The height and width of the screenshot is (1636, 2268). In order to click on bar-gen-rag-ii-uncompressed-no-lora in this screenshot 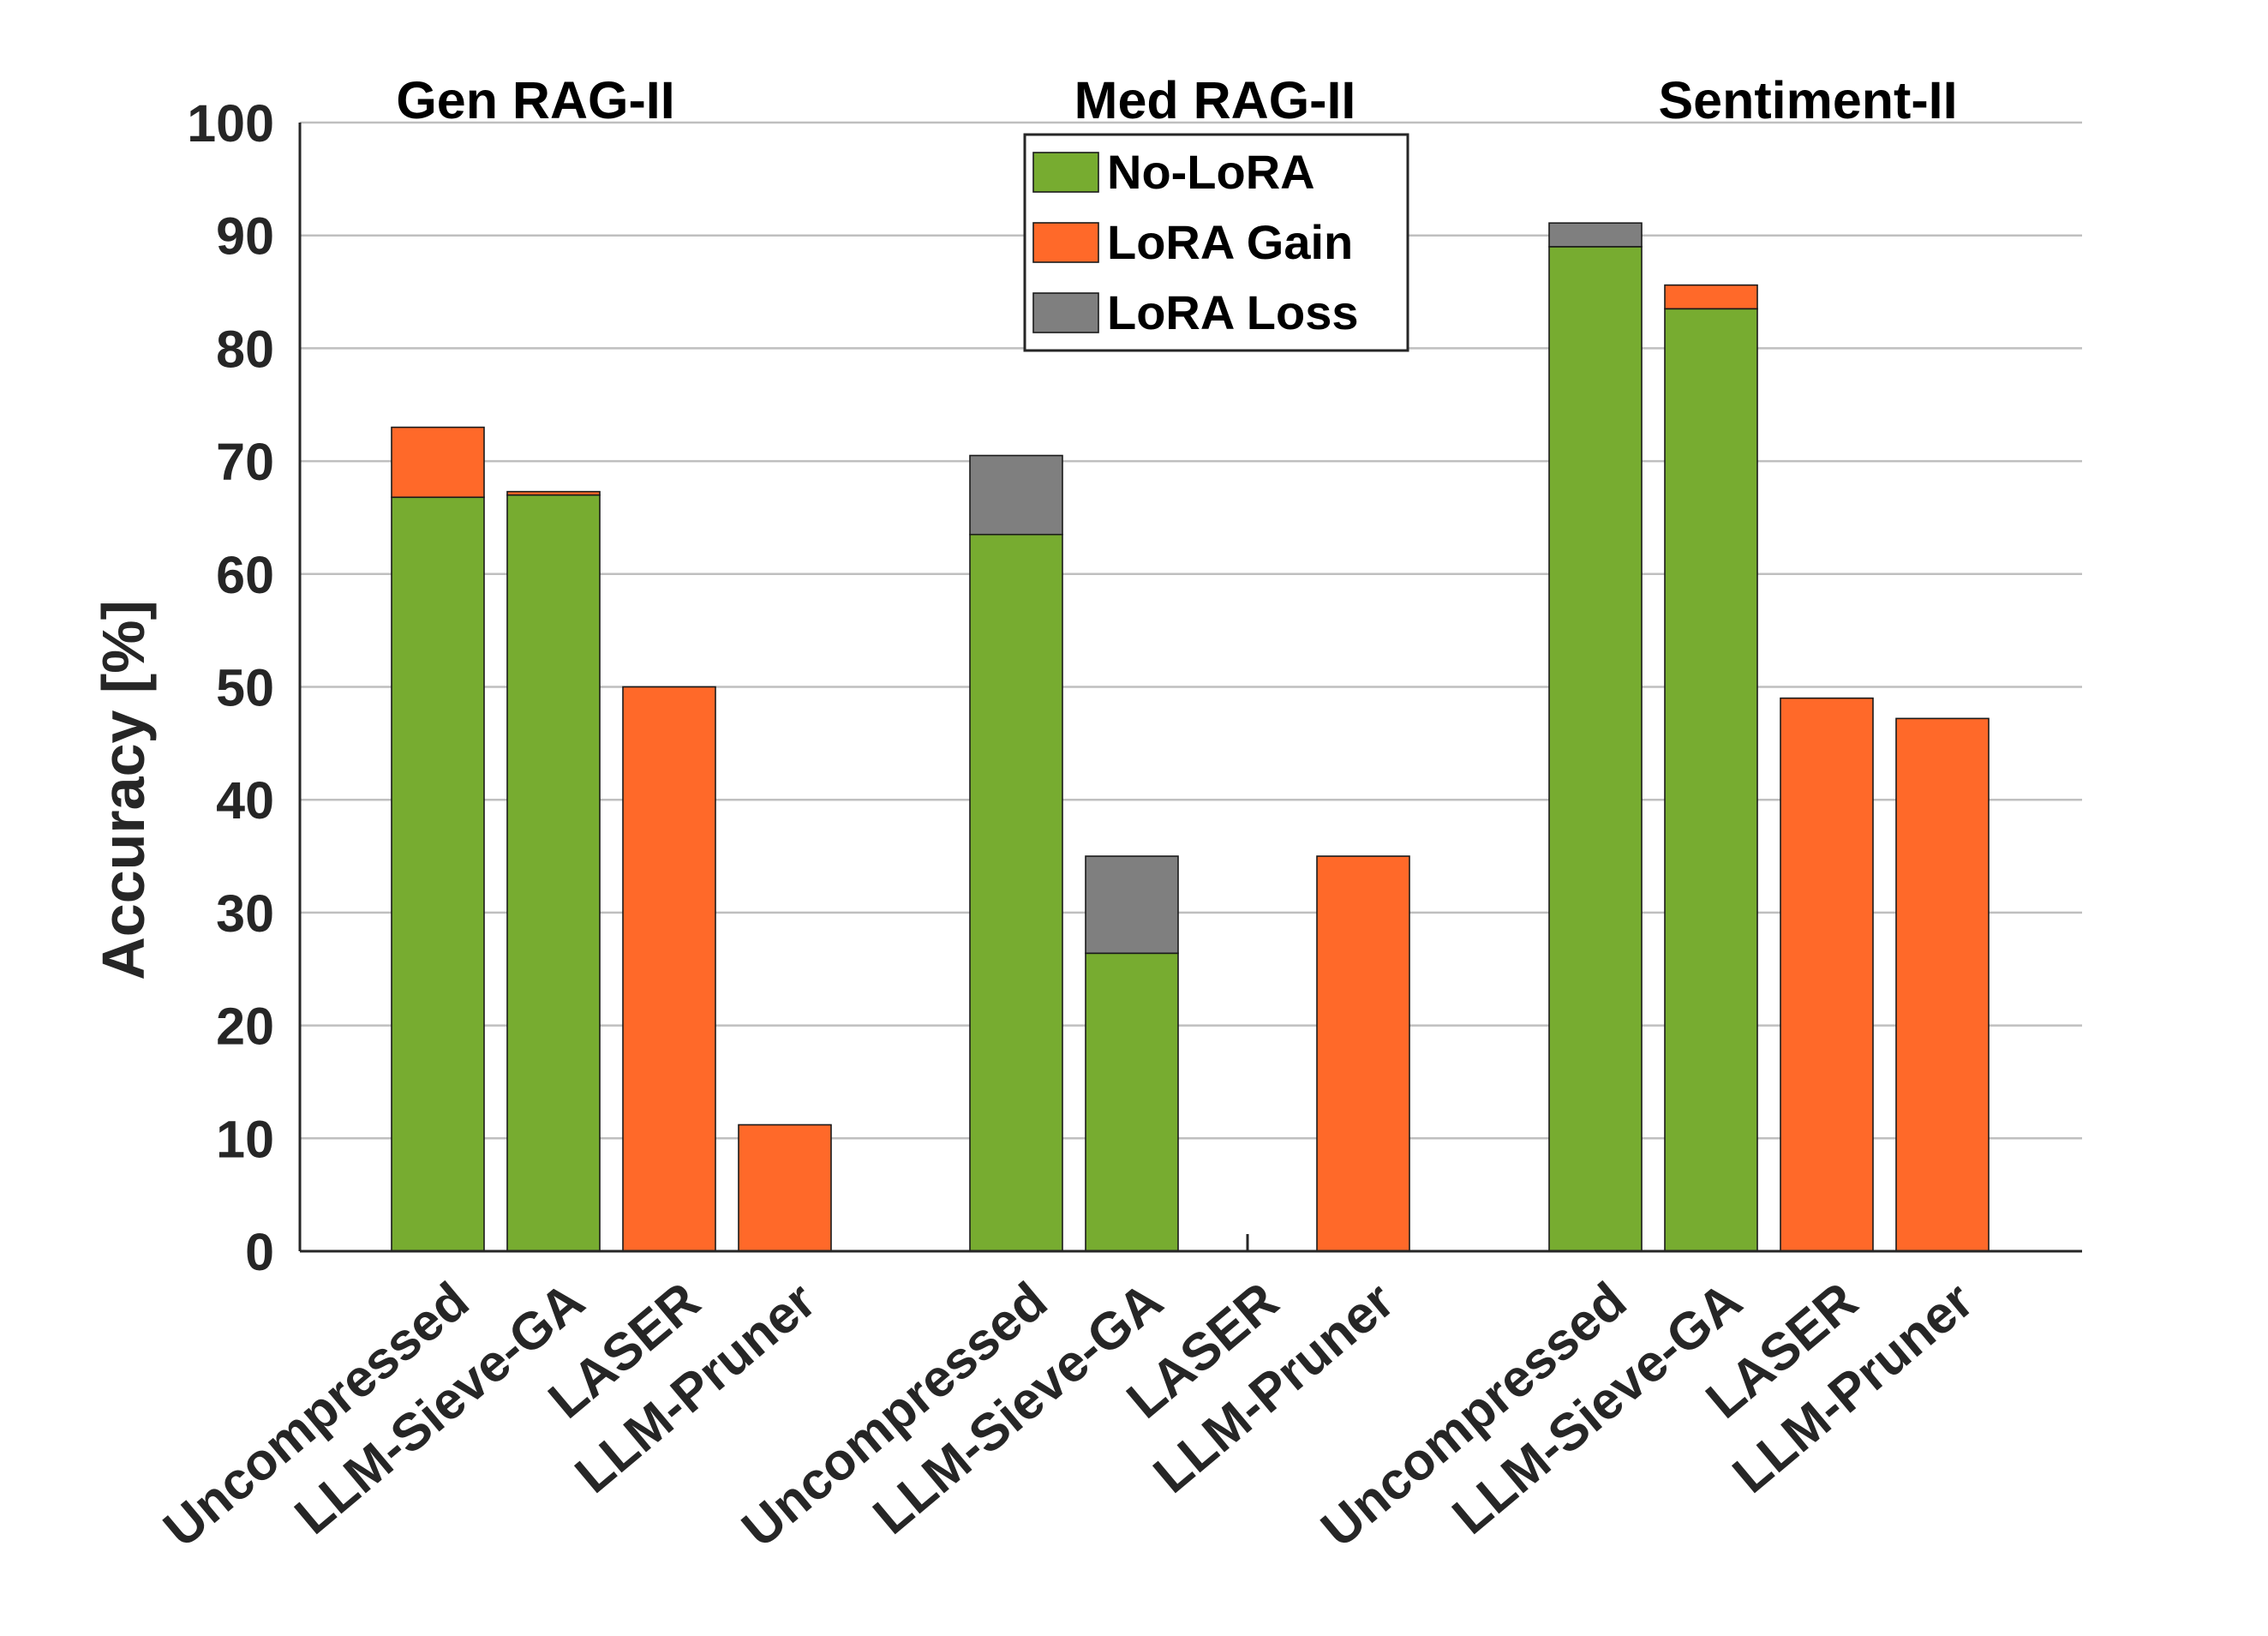, I will do `click(438, 874)`.